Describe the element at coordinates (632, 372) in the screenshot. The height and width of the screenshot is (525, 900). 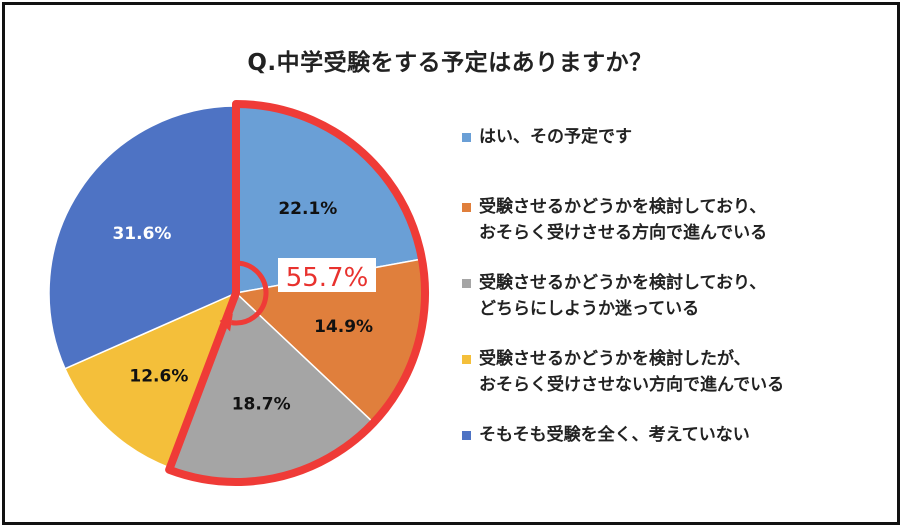
I see `legend-label-unlikely: 受験させるかどうかを検討したが、 おそらく受けさせない方向で進んでいる` at that location.